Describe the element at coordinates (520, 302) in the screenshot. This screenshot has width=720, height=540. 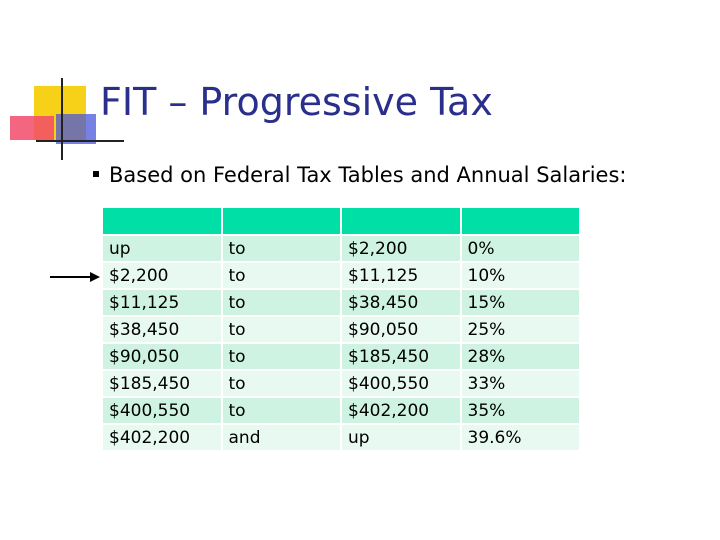
I see `table-cell: 15%` at that location.